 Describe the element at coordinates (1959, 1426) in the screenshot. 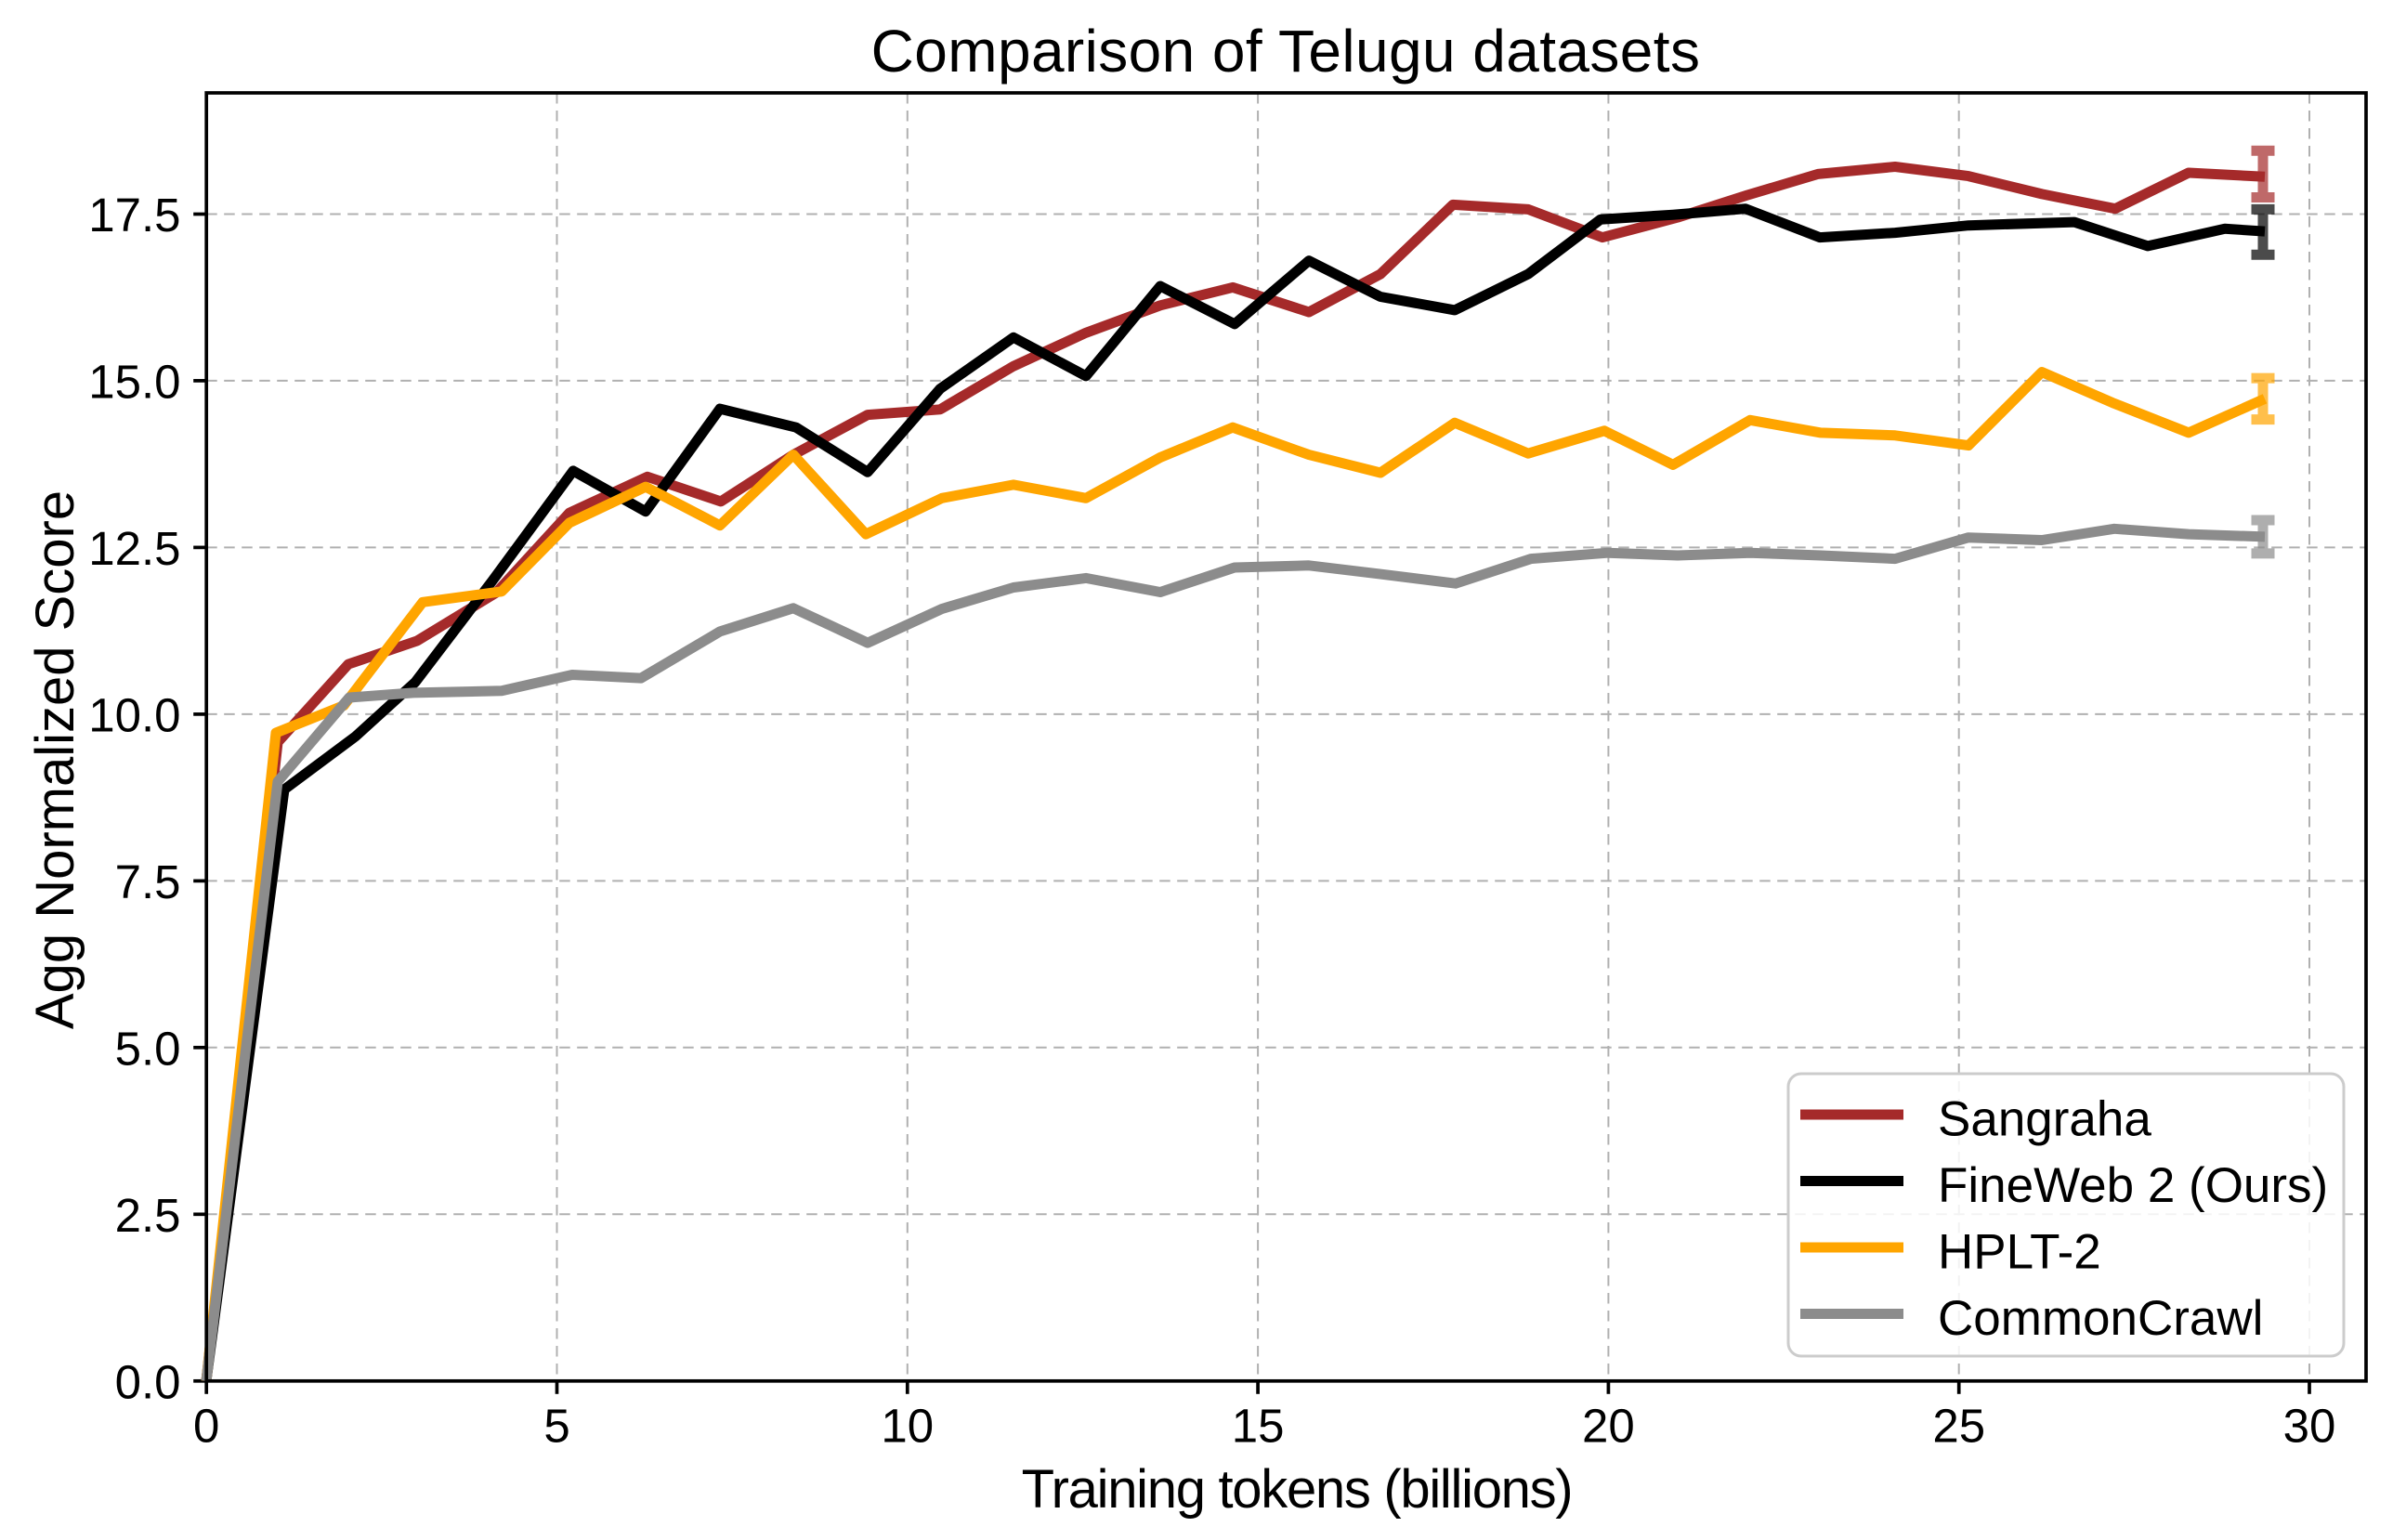

I see `svg-text: 25` at that location.